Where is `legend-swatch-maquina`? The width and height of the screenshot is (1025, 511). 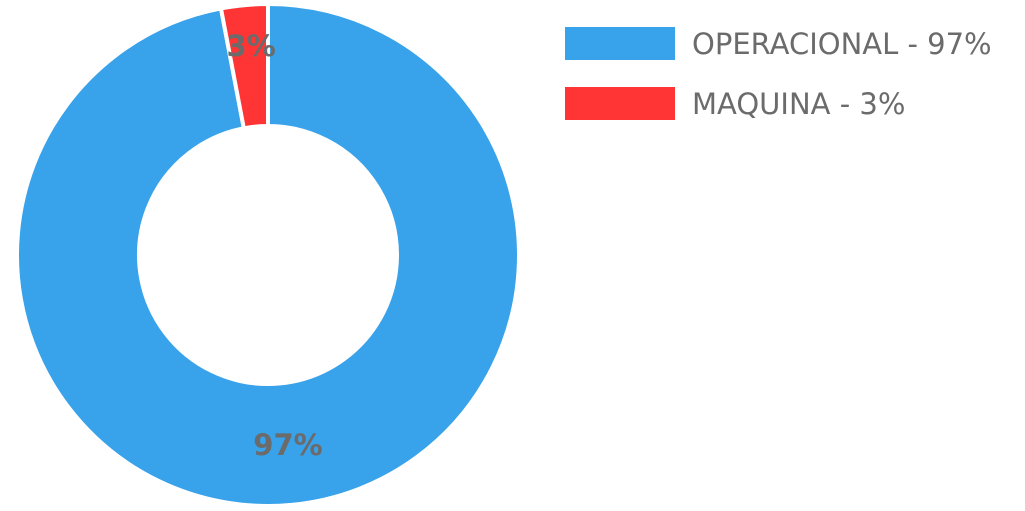
legend-swatch-maquina is located at coordinates (620, 103).